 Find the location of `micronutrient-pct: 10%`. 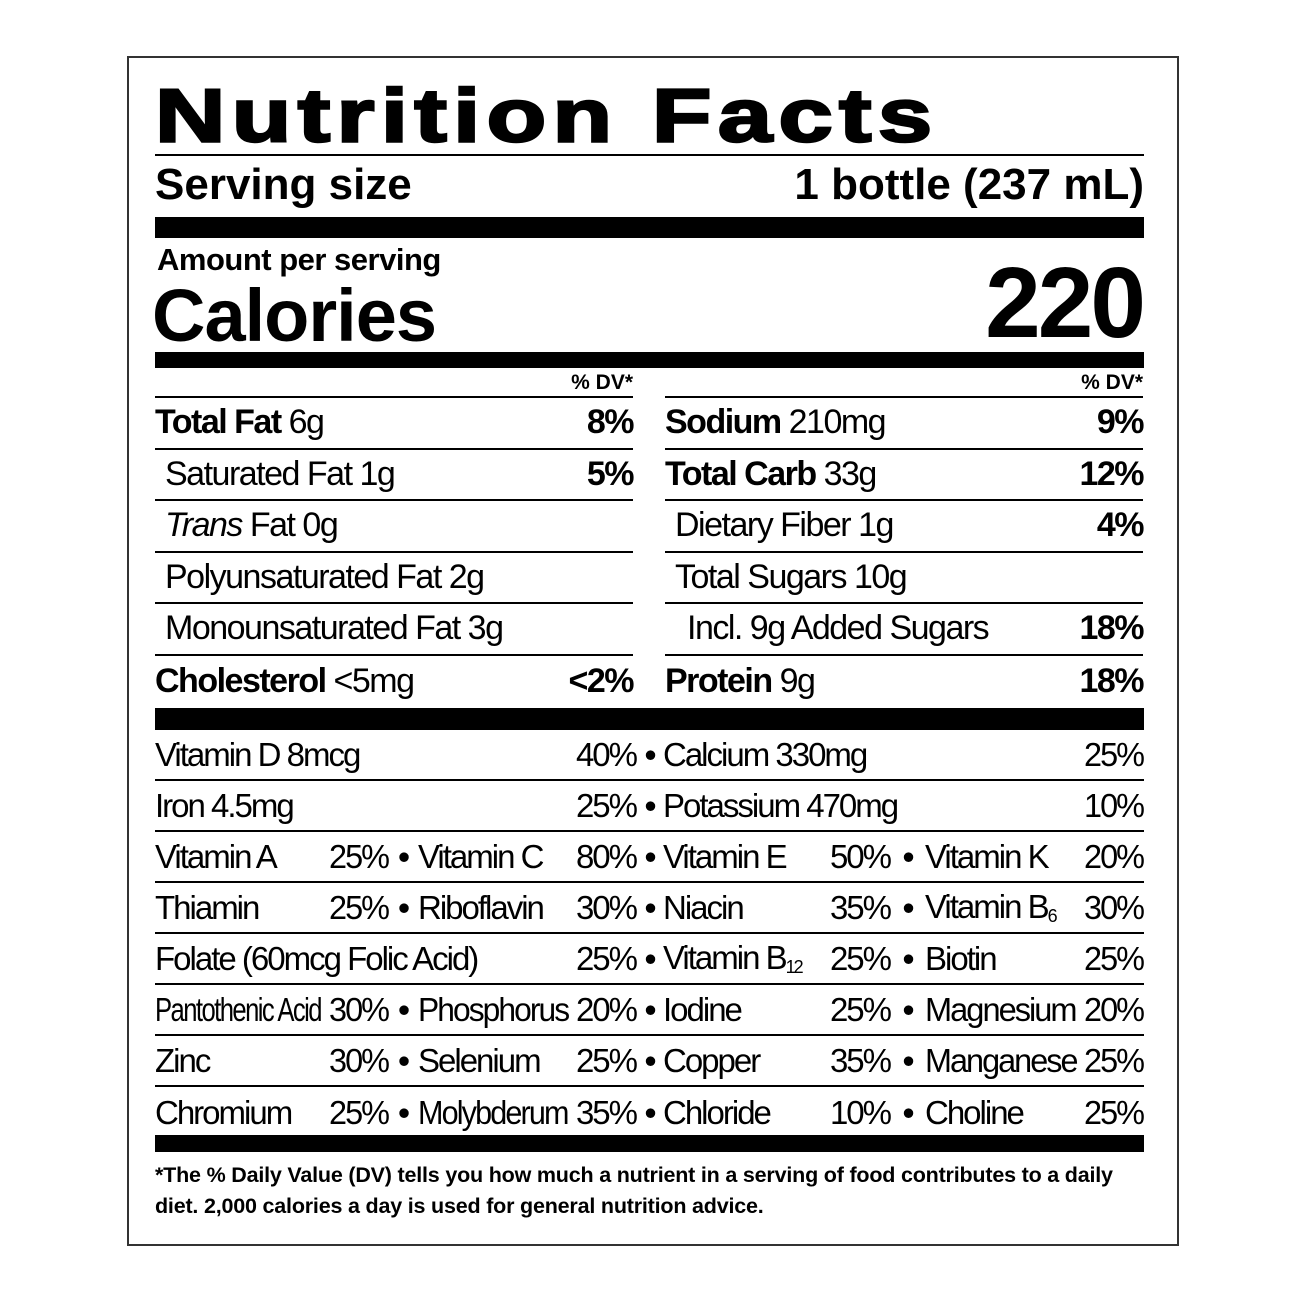

micronutrient-pct: 10% is located at coordinates (1114, 805).